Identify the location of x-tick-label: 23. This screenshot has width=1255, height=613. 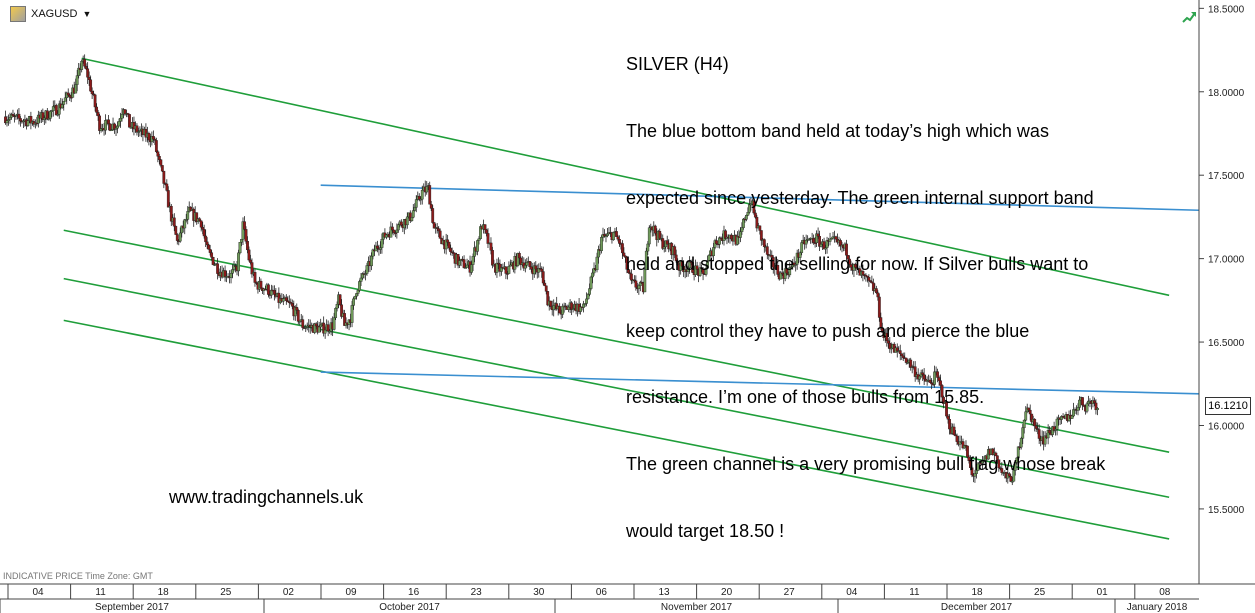
(477, 592).